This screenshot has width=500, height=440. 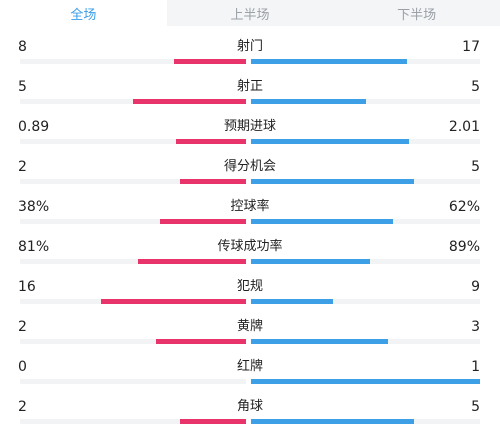 What do you see at coordinates (249, 46) in the screenshot?
I see `stat-label: 射门` at bounding box center [249, 46].